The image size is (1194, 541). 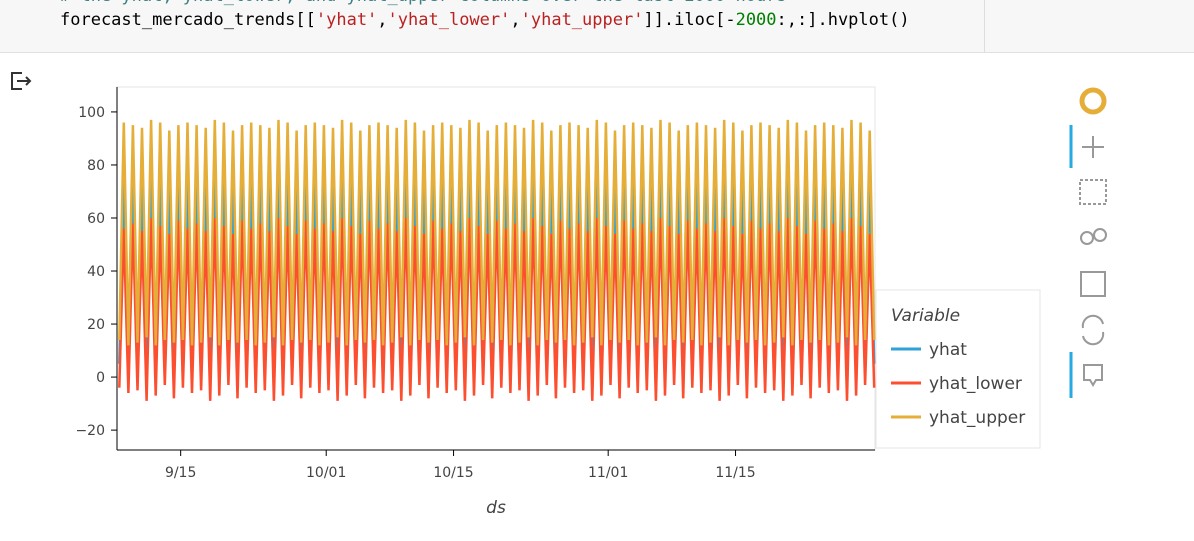 I want to click on code-token: ]].iloc[-, so click(x=689, y=20).